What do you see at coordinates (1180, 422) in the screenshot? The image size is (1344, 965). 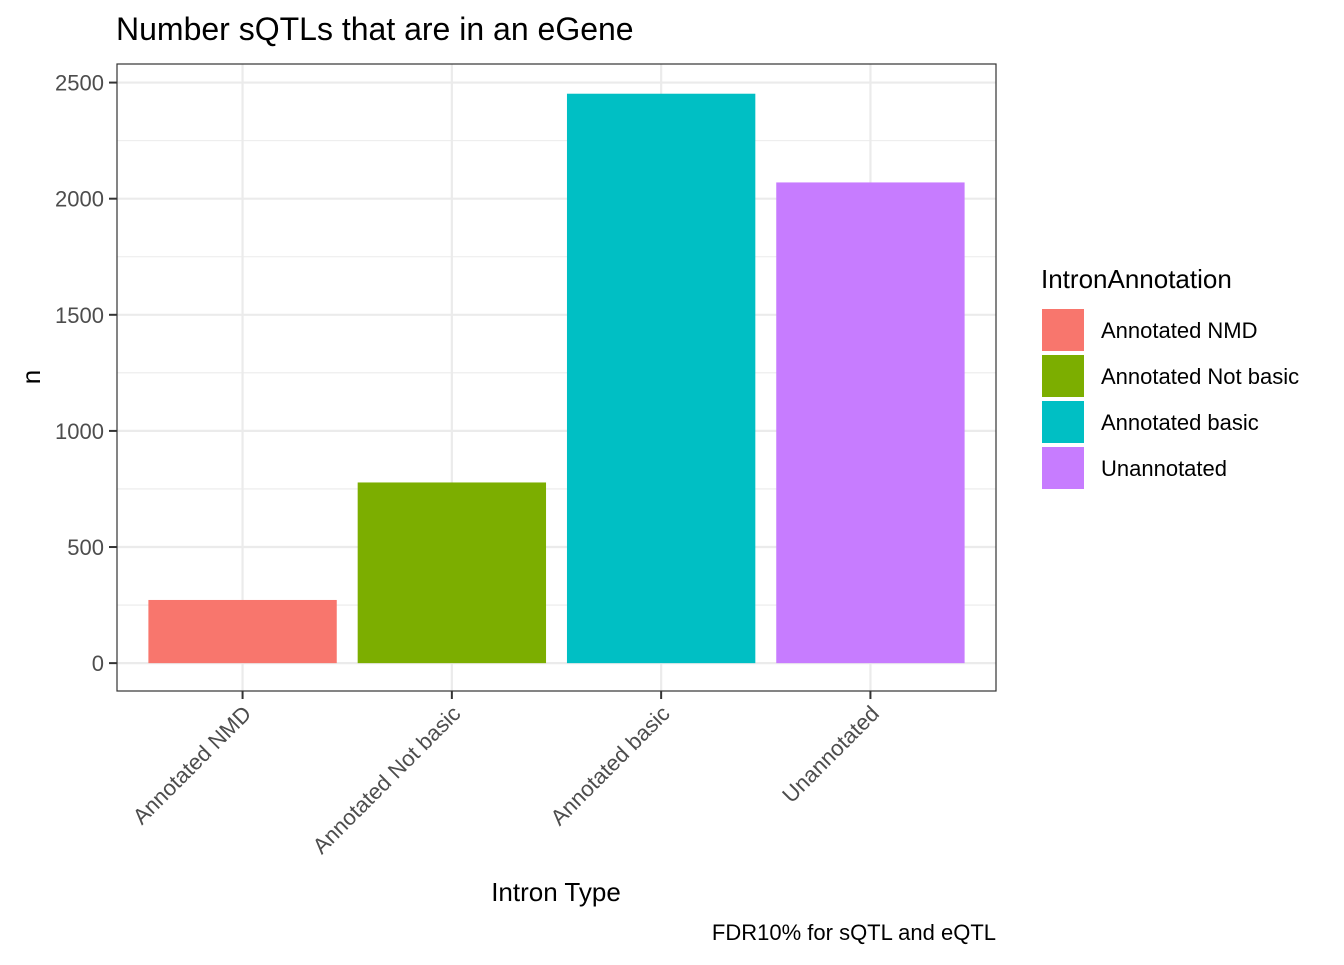 I see `legend-label: Annotated basic` at bounding box center [1180, 422].